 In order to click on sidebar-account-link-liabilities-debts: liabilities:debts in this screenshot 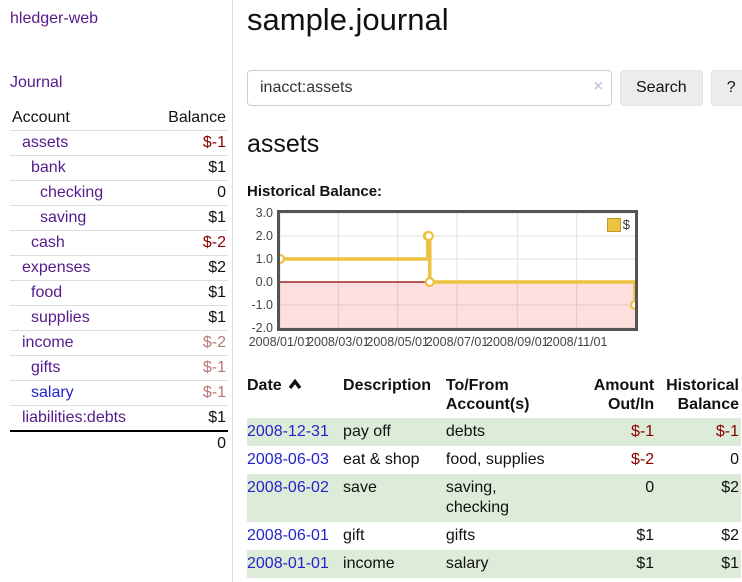, I will do `click(74, 417)`.